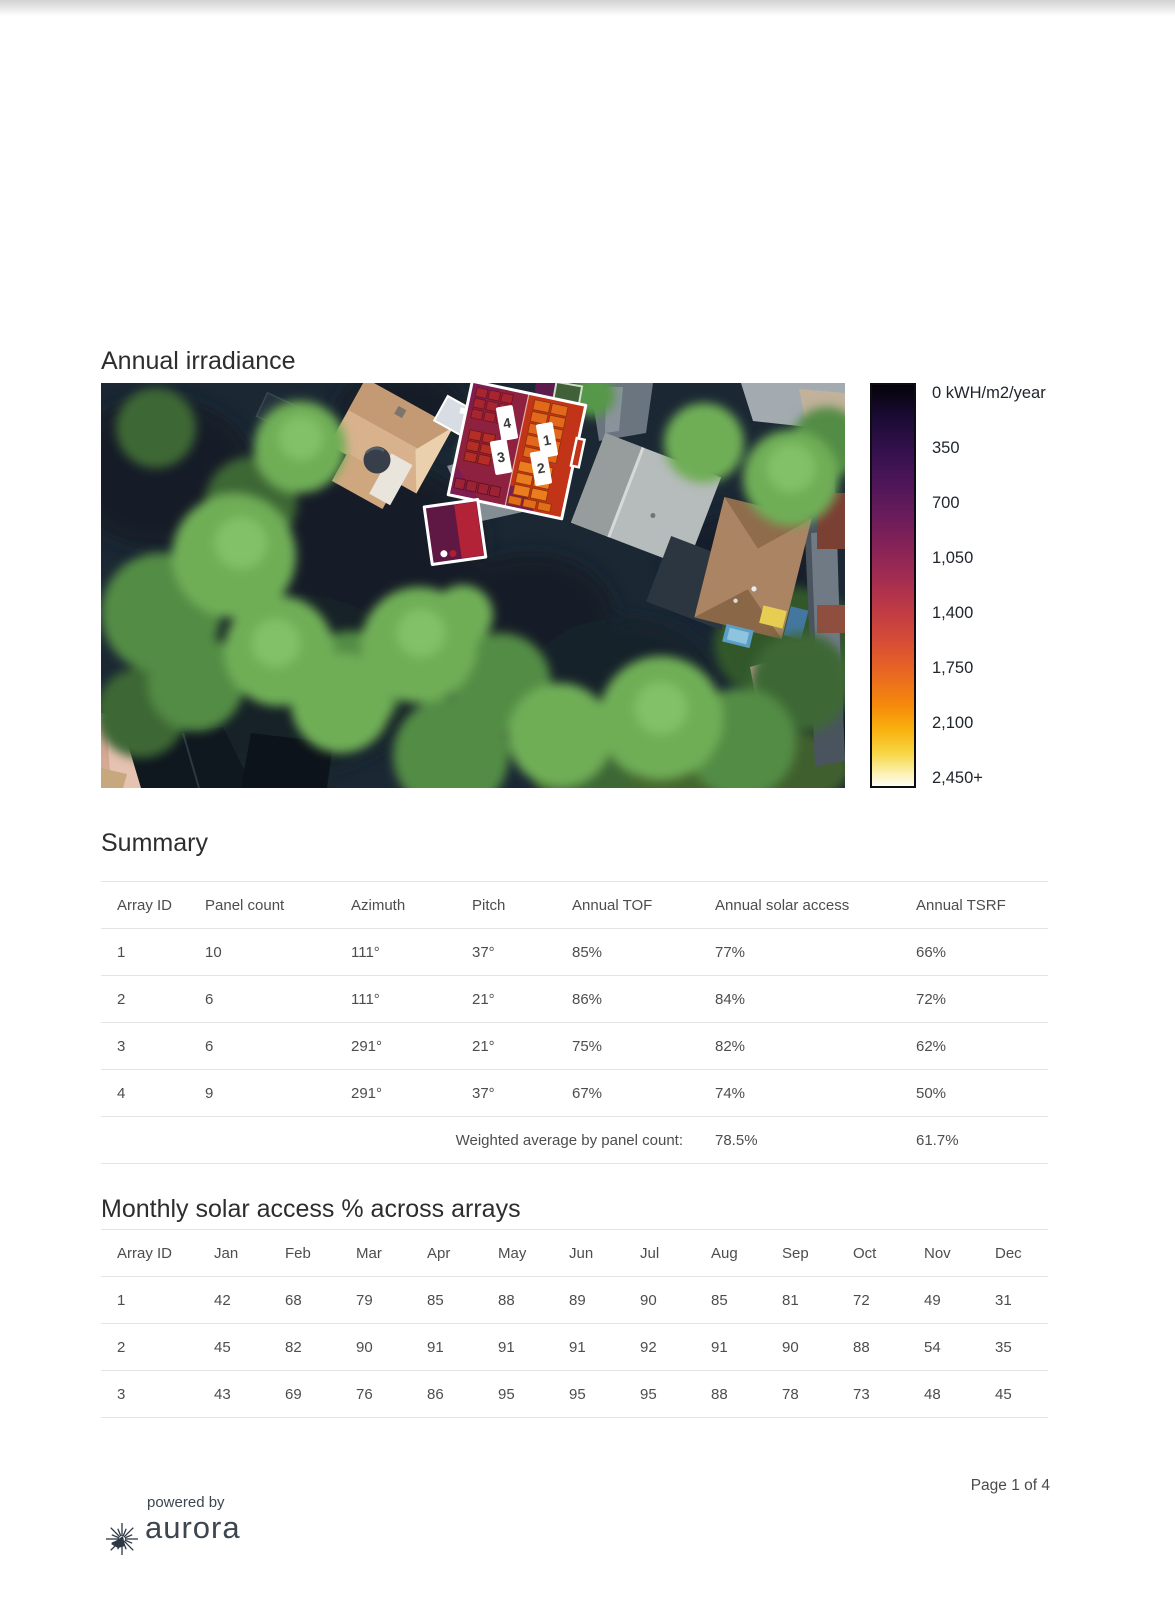 The image size is (1175, 1600). I want to click on weighted-average-tsrf: 61.7%, so click(974, 1140).